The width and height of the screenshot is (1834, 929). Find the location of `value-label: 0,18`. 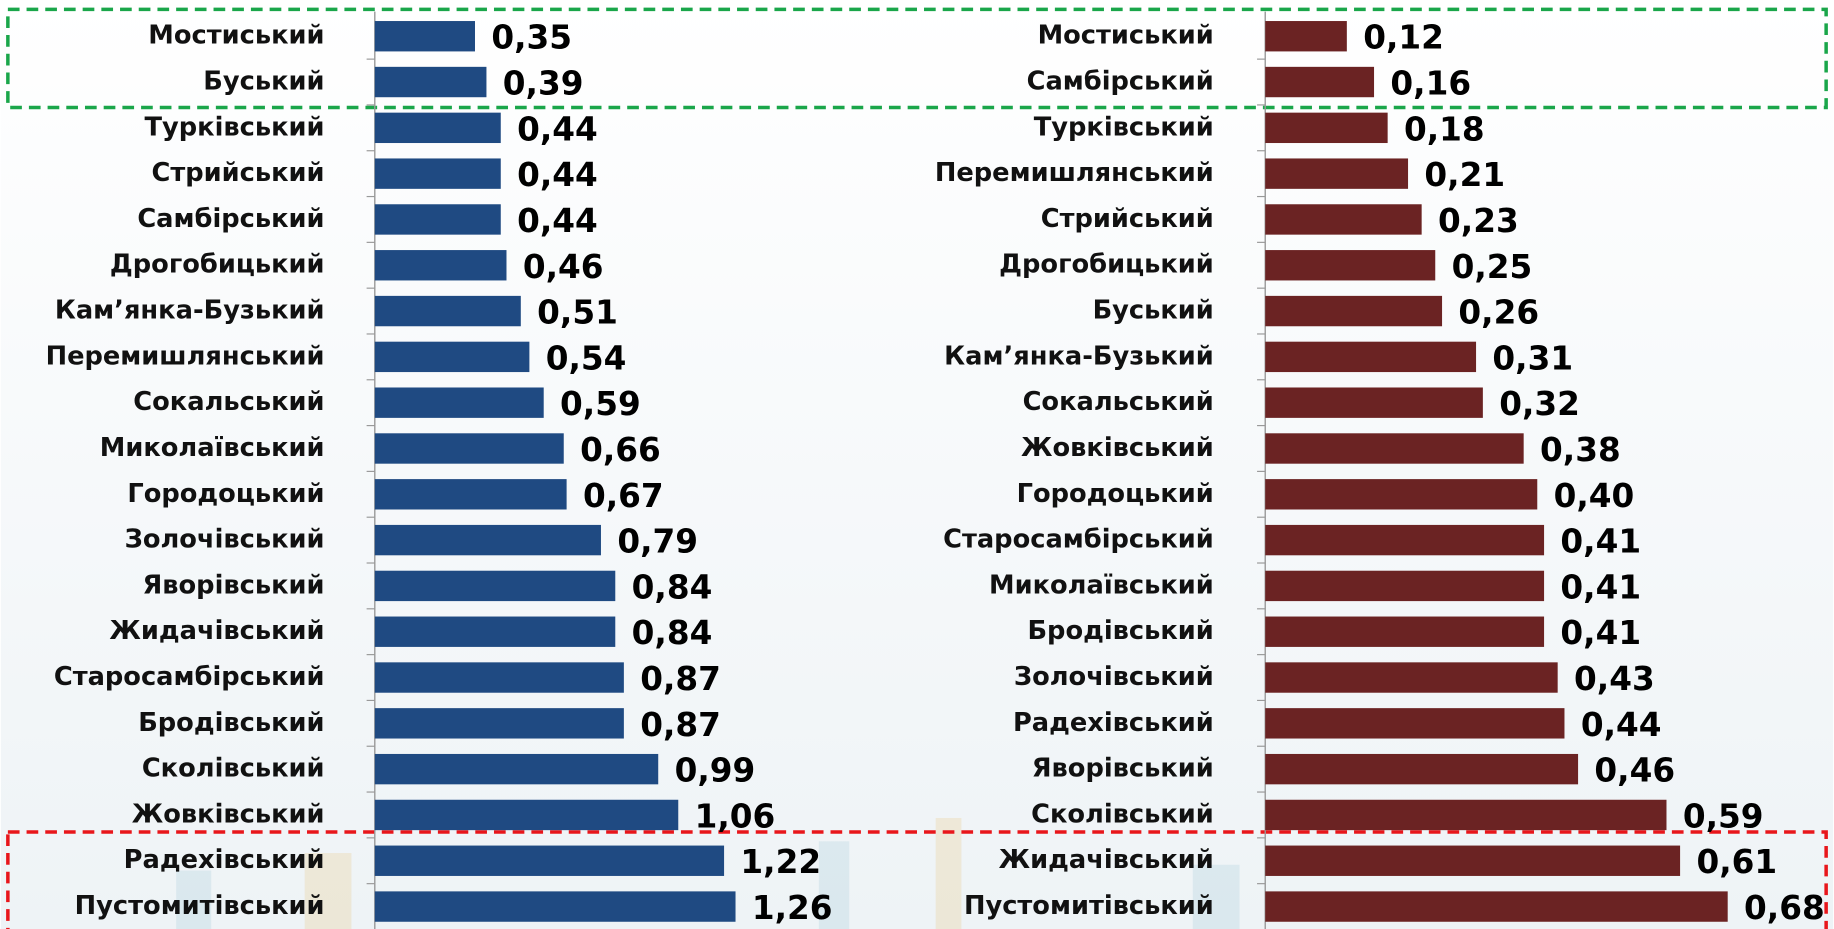

value-label: 0,18 is located at coordinates (1444, 129).